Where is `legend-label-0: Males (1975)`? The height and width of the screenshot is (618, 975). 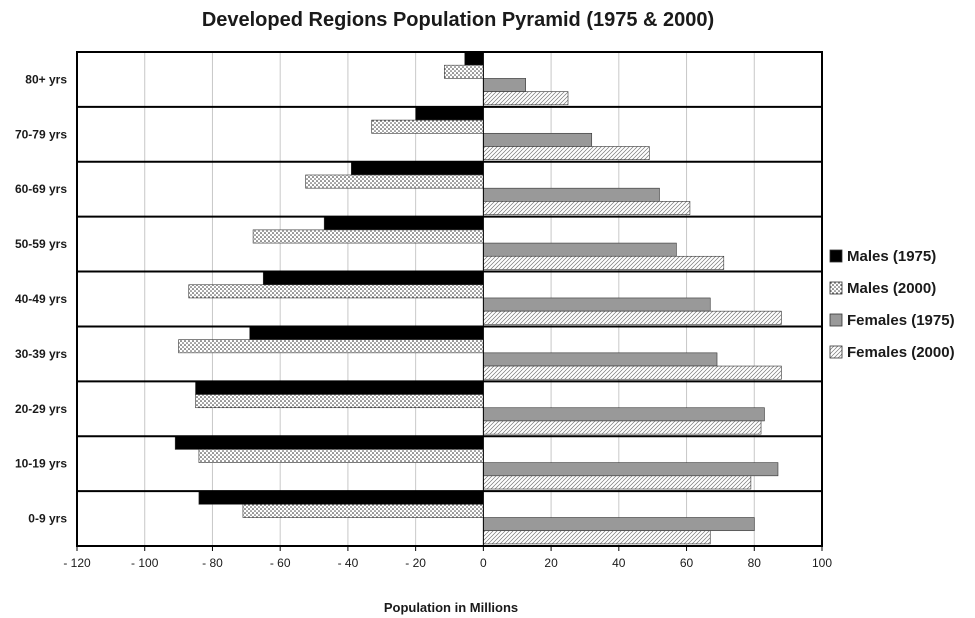 legend-label-0: Males (1975) is located at coordinates (891, 256).